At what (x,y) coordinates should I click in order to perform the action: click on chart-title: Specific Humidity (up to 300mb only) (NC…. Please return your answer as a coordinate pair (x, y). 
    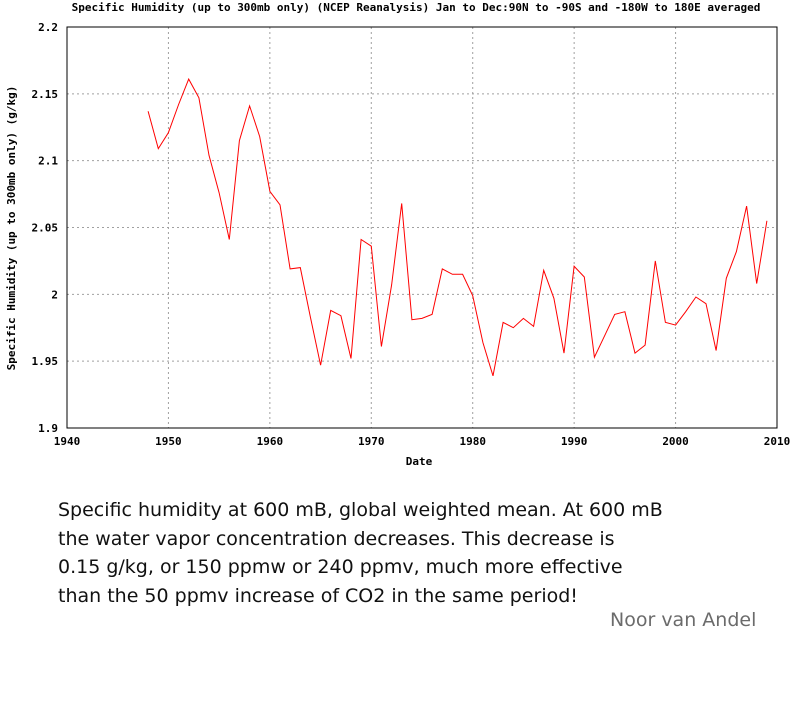
    Looking at the image, I should click on (416, 7).